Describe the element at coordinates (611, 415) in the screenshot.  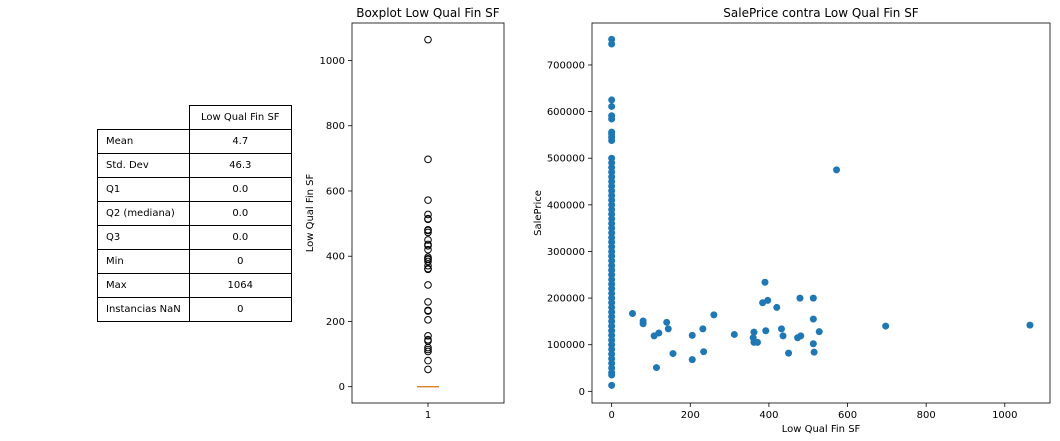
I see `x-tick-label: 0` at that location.